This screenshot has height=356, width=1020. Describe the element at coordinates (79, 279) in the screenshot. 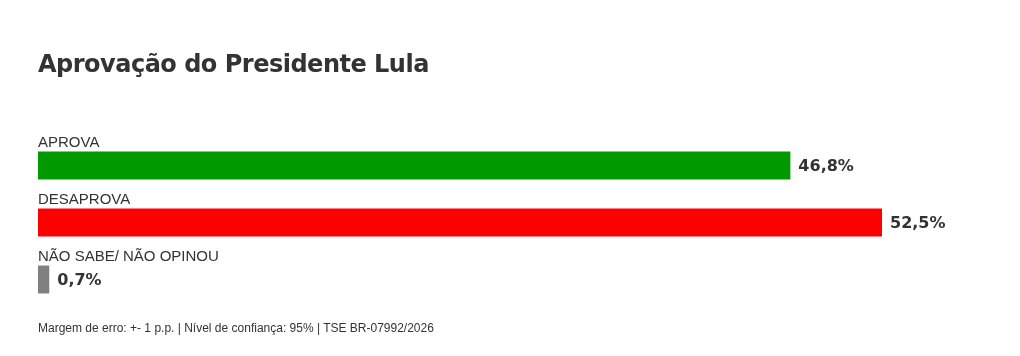

I see `data-label: 0,7%` at that location.